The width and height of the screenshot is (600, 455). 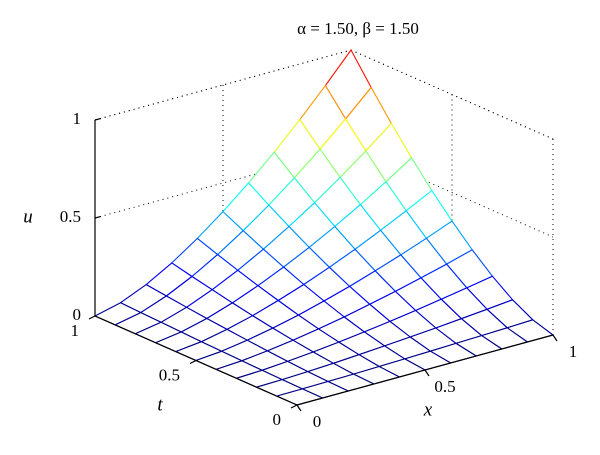 What do you see at coordinates (358, 28) in the screenshot?
I see `chart-title: α = 1.50, β = 1.50` at bounding box center [358, 28].